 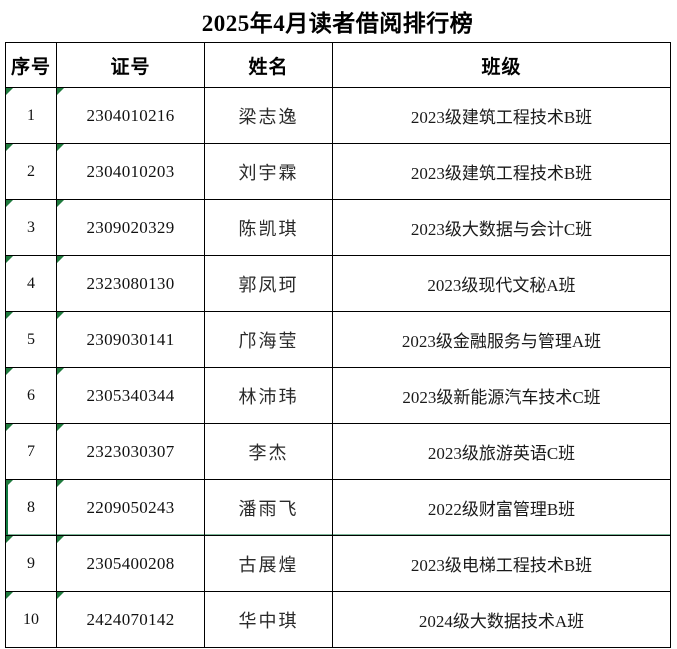 I want to click on table-row: 3 2309020329 陈凯琪 2023级大数据与会计C班, so click(x=338, y=227).